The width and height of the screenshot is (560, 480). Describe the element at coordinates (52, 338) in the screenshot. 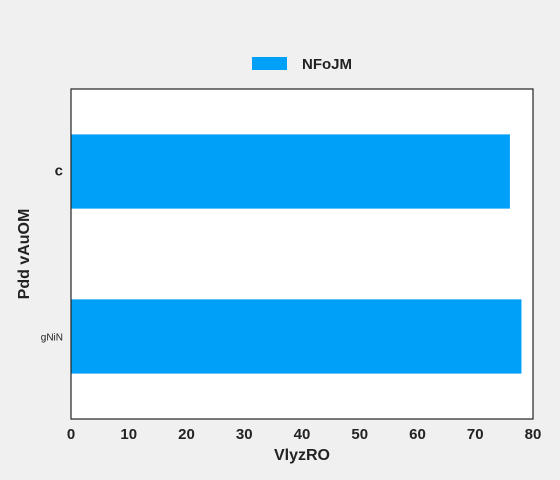

I see `y-tick-label: gNiN` at that location.